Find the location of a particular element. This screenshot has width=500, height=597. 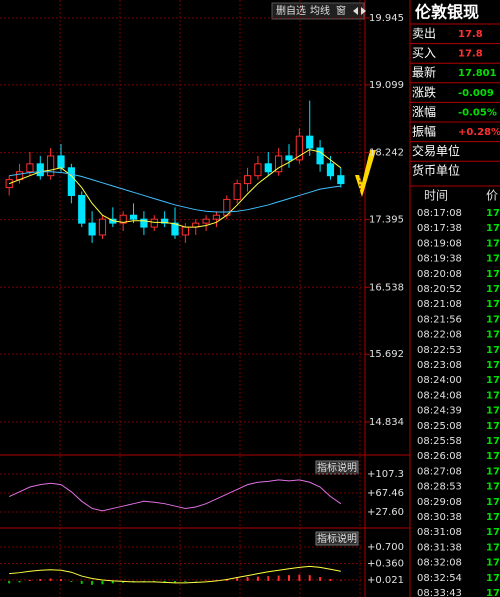

tick-time: 08:32:54 is located at coordinates (439, 578).